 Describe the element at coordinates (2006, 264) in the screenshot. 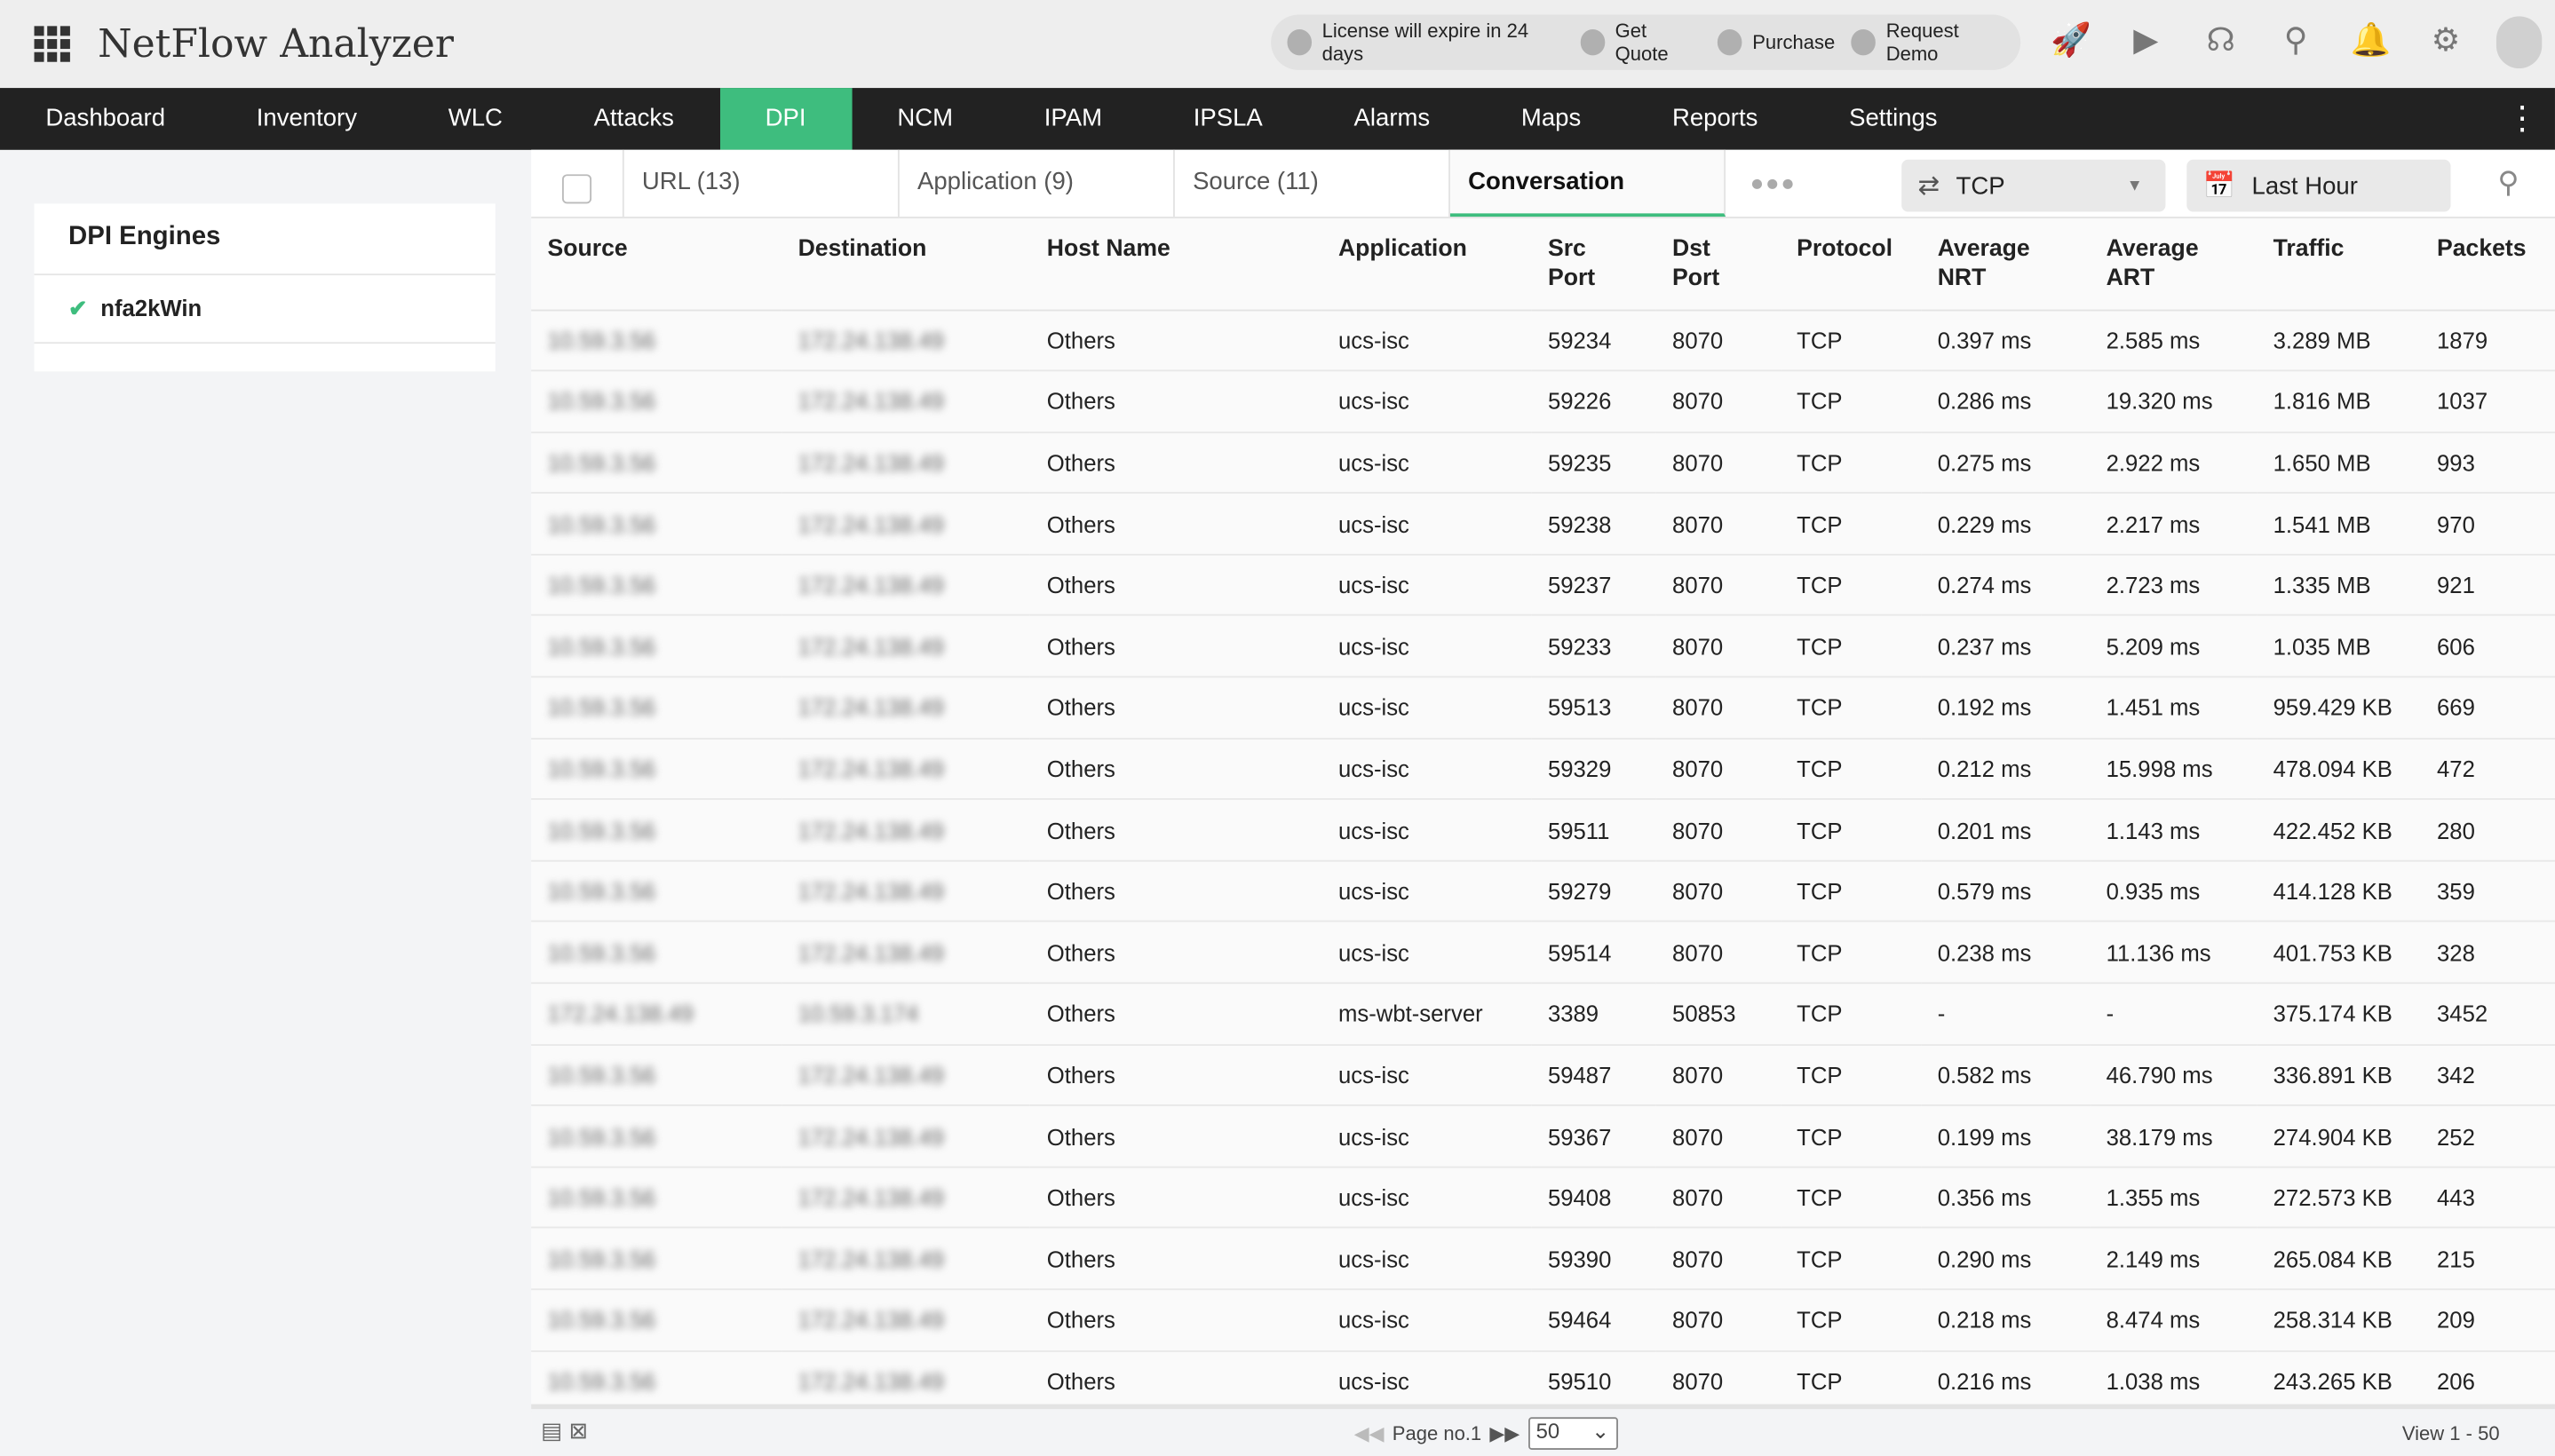

I see `column-header: Average NRT` at that location.